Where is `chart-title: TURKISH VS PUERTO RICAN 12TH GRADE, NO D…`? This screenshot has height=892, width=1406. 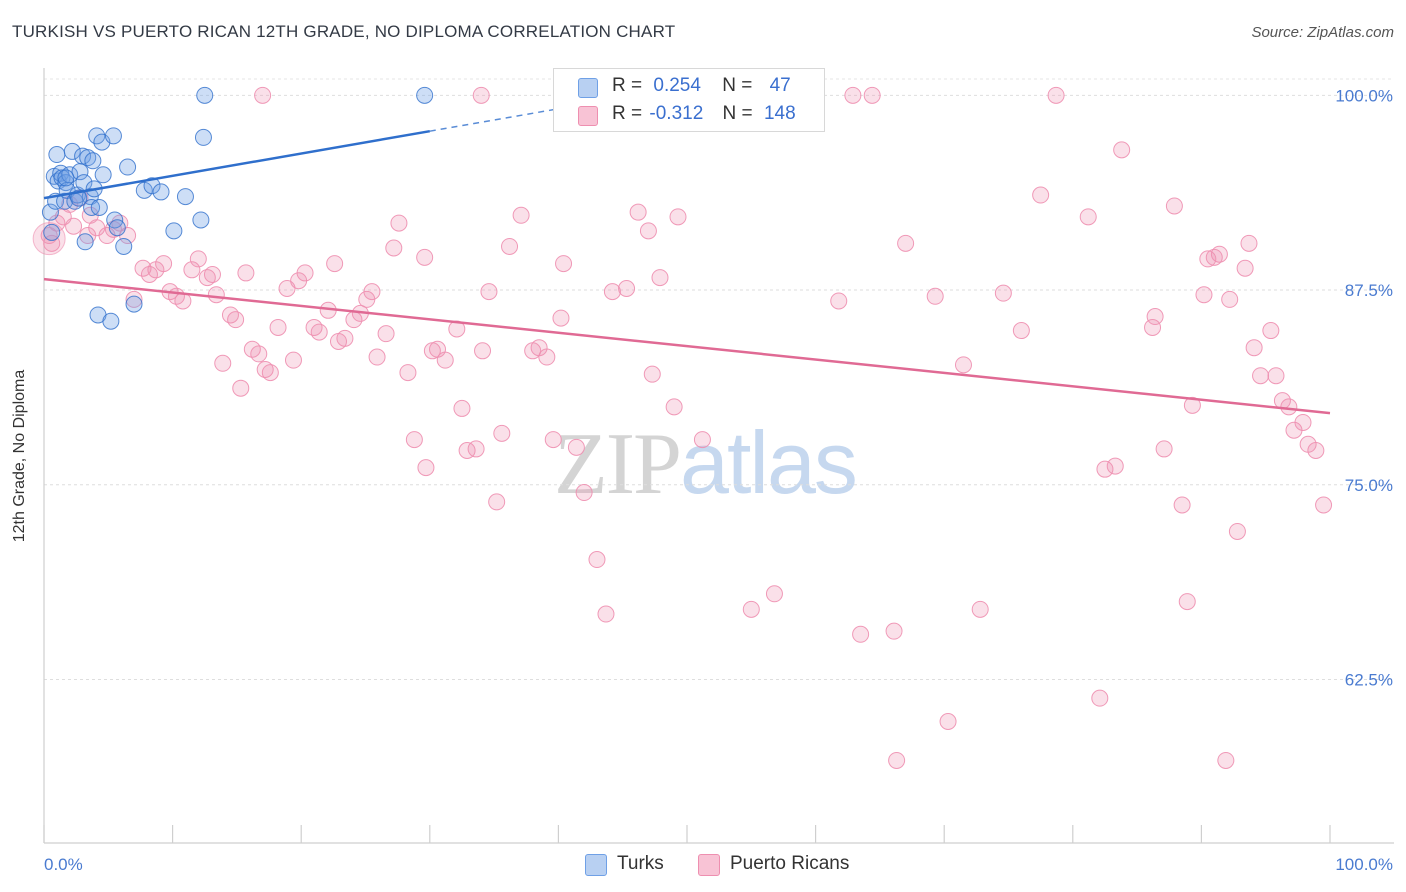
chart-title: TURKISH VS PUERTO RICAN 12TH GRADE, NO D… is located at coordinates (344, 31).